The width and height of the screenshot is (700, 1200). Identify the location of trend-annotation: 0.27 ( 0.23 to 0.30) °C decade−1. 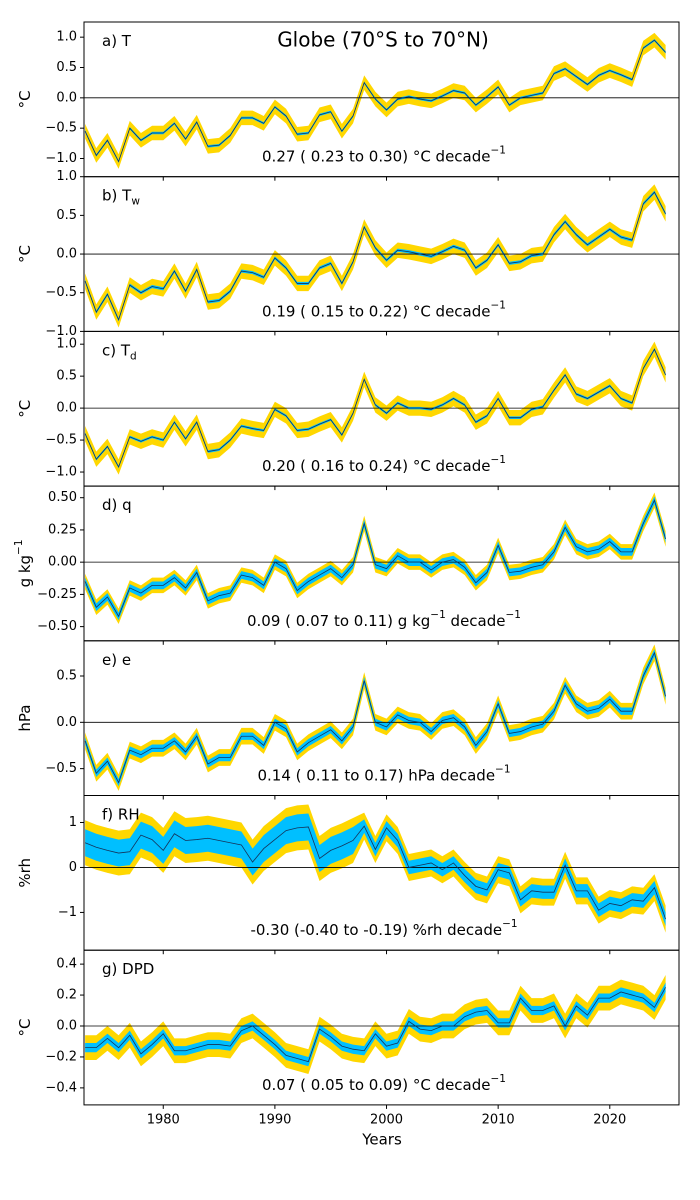
(384, 155).